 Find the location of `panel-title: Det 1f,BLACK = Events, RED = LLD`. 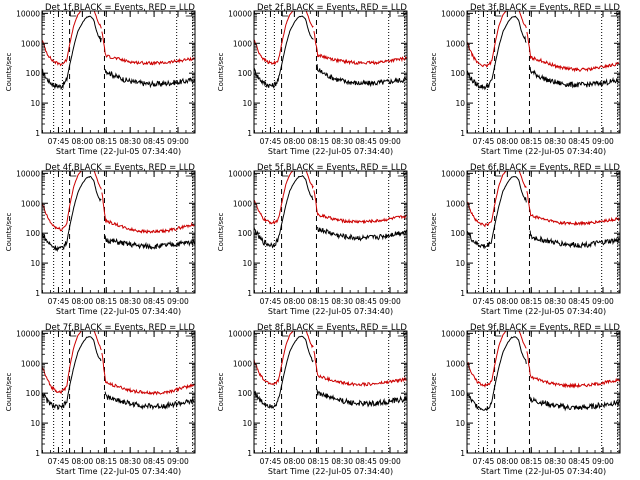

panel-title: Det 1f,BLACK = Events, RED = LLD is located at coordinates (120, 8).